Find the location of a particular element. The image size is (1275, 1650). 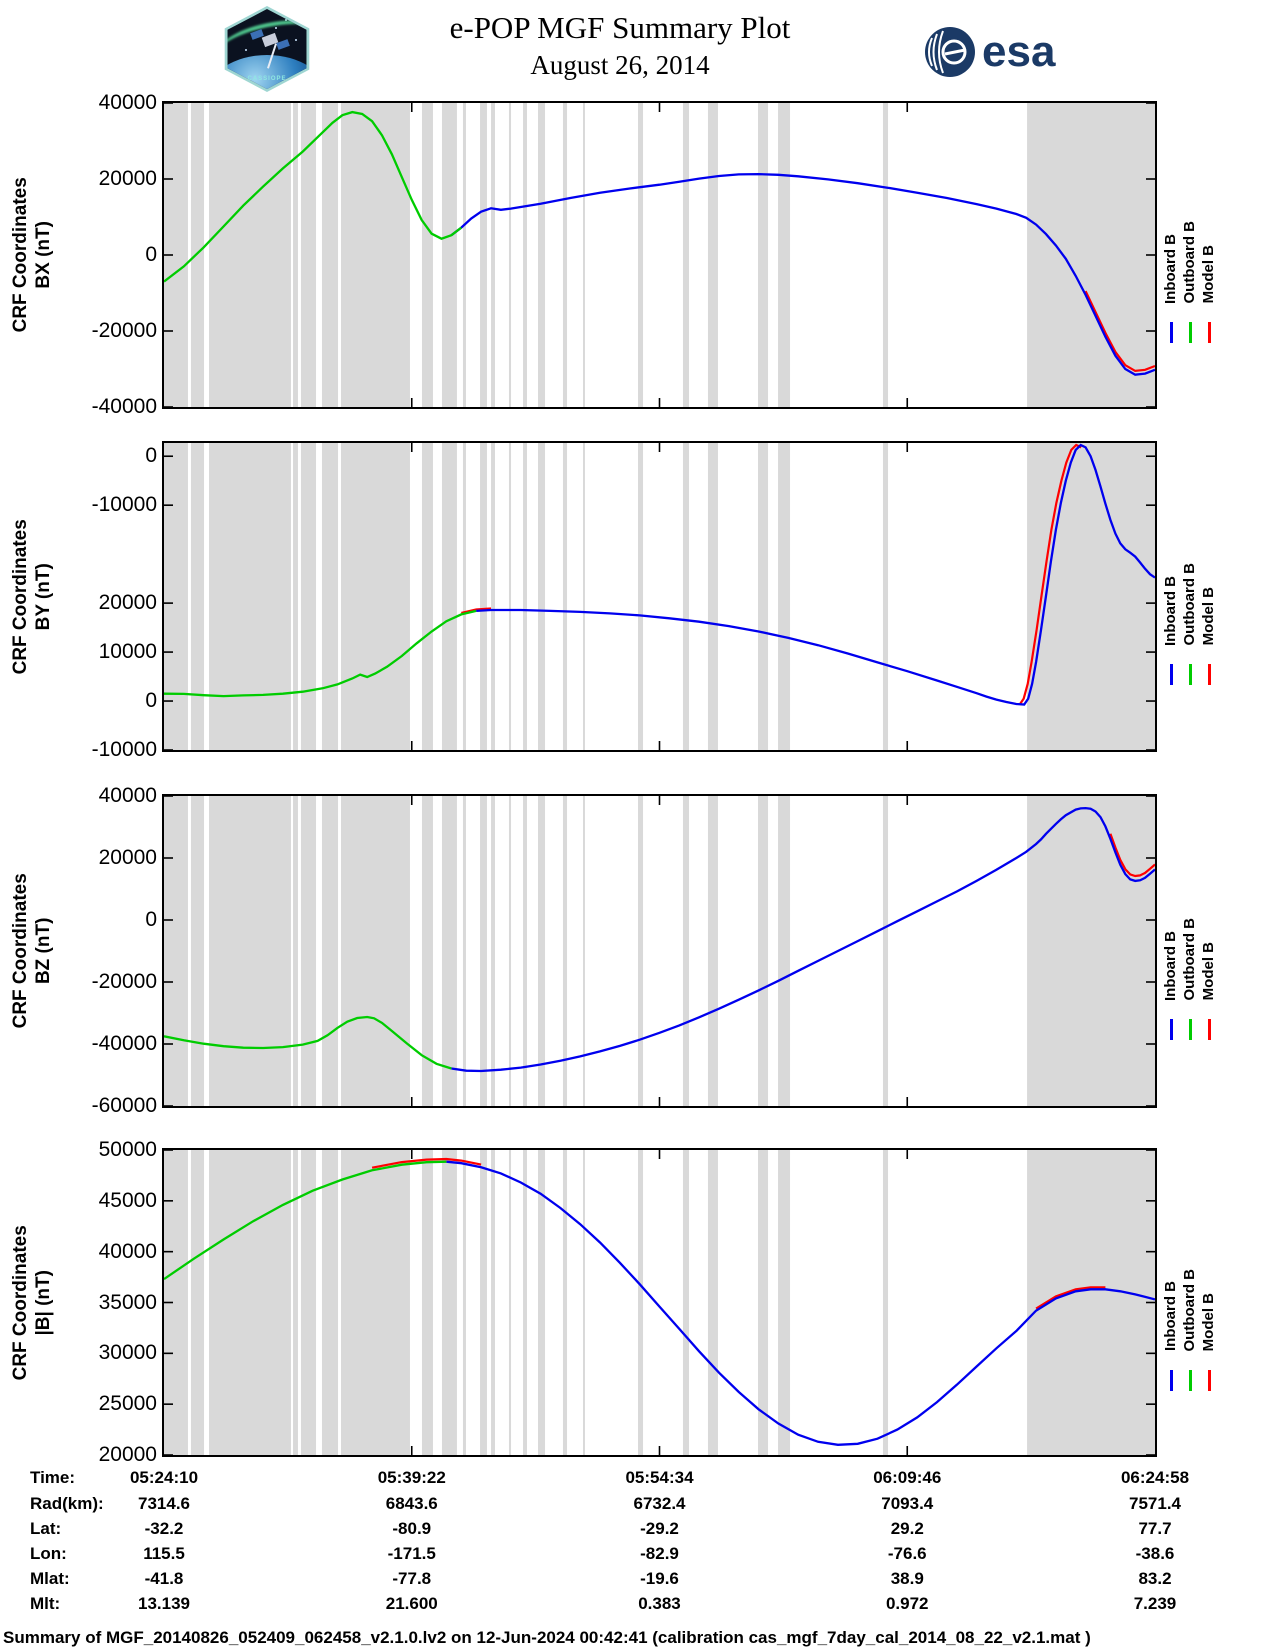

table-cell: -80.9 is located at coordinates (412, 1528).